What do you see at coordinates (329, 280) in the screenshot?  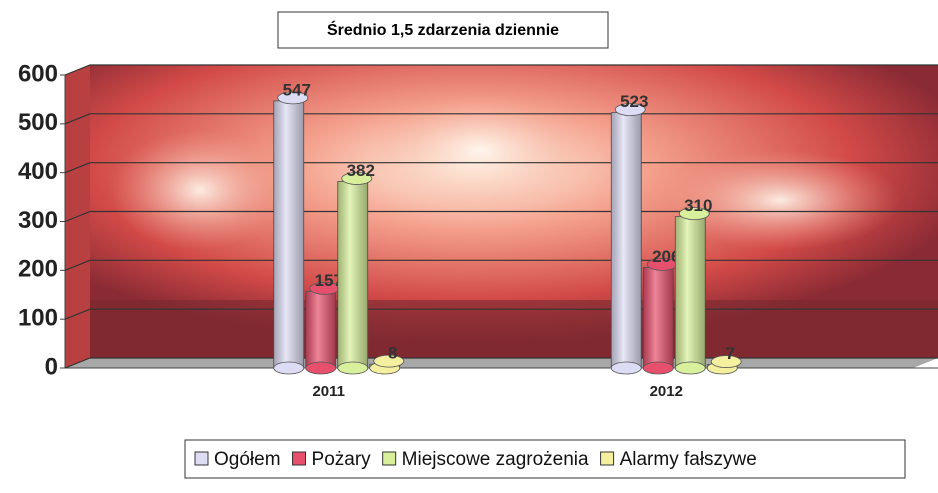 I see `value-label: 157` at bounding box center [329, 280].